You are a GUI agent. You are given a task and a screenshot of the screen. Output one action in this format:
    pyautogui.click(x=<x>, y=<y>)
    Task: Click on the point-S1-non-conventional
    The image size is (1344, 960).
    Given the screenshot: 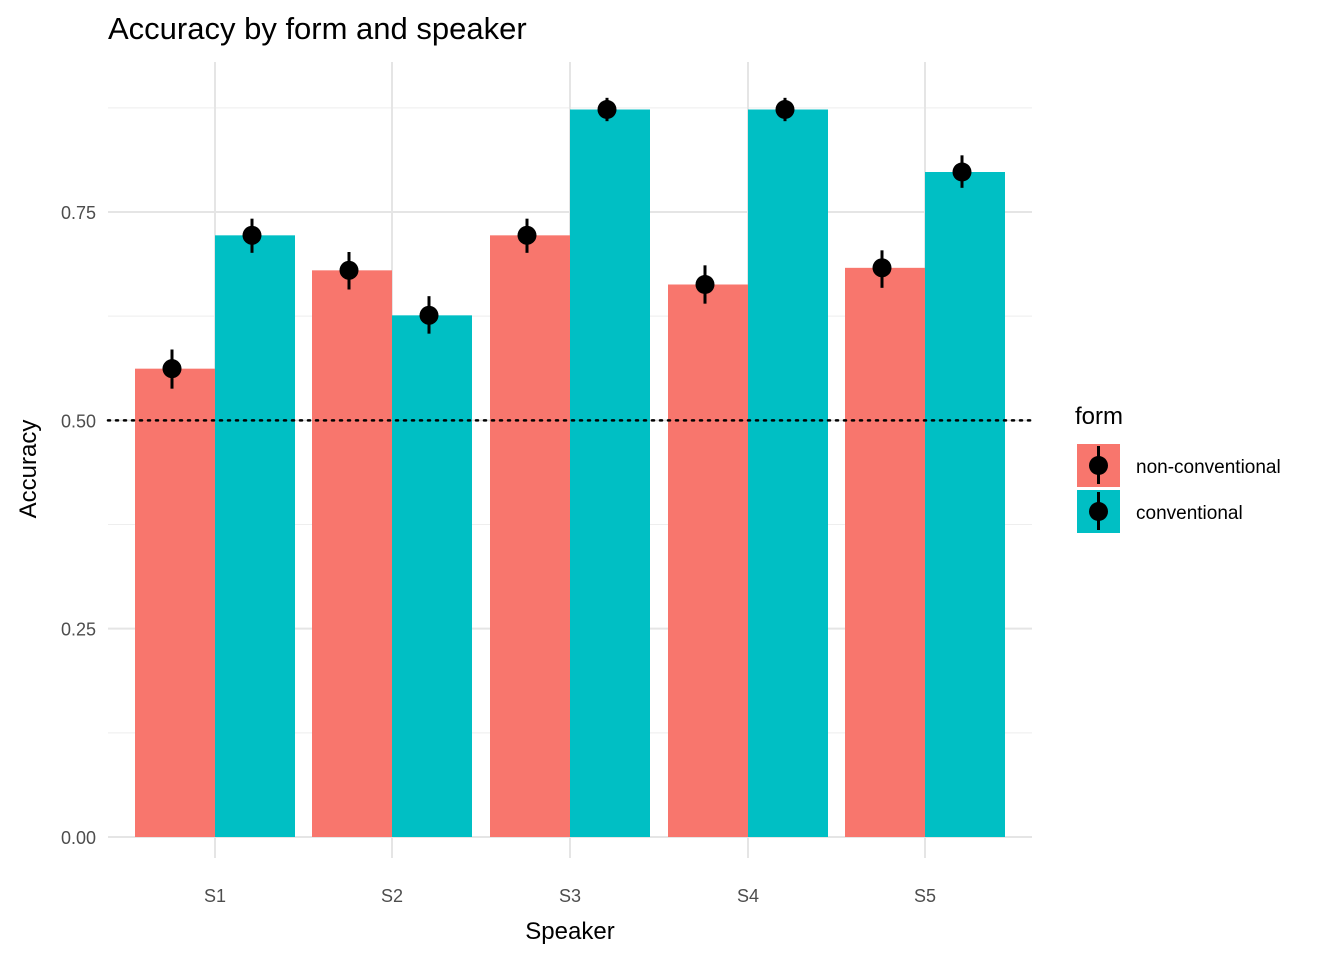 What is the action you would take?
    pyautogui.click(x=172, y=369)
    